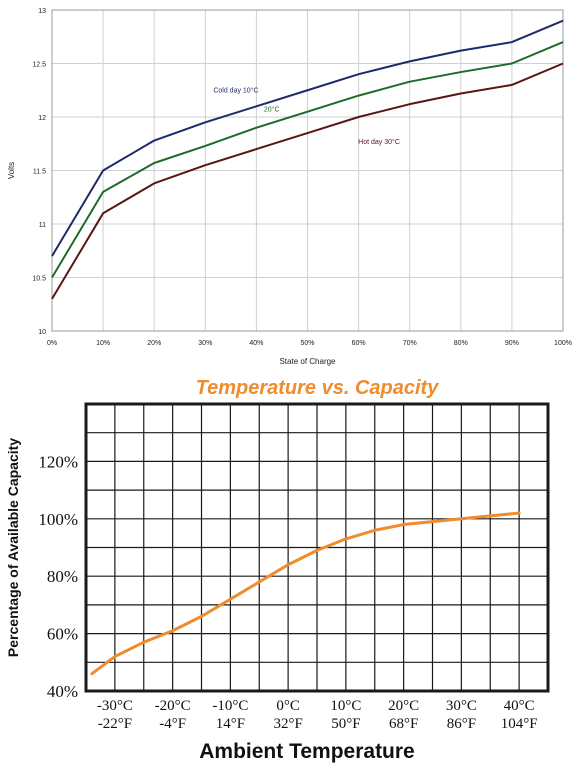  Describe the element at coordinates (345, 724) in the screenshot. I see `x-tick-label-fahrenheit: 50°F` at that location.